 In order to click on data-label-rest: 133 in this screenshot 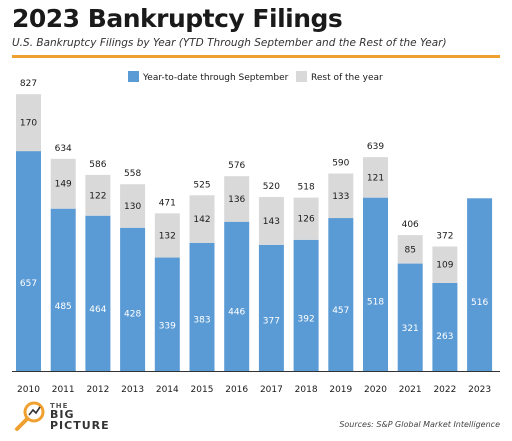, I will do `click(340, 197)`.